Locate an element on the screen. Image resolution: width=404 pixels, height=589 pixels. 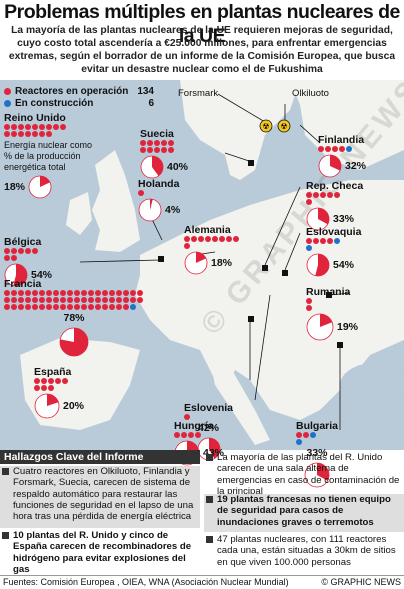
leader-rumania is located at coordinates (340, 294).